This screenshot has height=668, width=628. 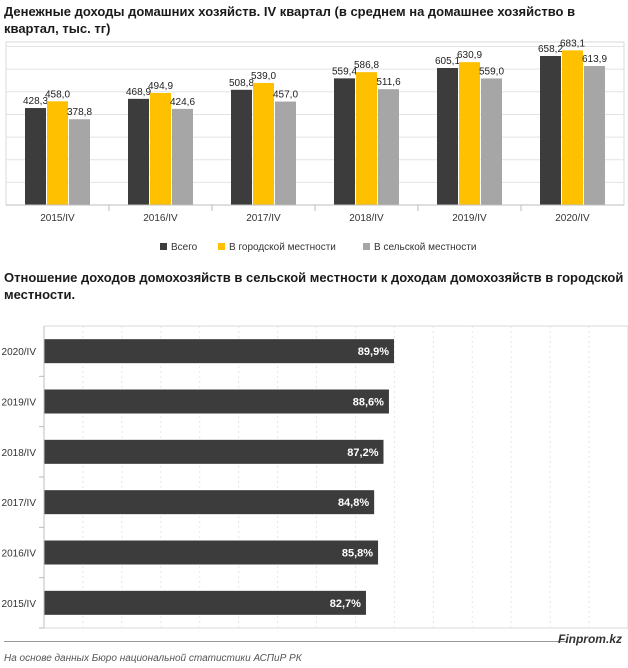 I want to click on x-tick-label: 2016/IV, so click(x=160, y=218).